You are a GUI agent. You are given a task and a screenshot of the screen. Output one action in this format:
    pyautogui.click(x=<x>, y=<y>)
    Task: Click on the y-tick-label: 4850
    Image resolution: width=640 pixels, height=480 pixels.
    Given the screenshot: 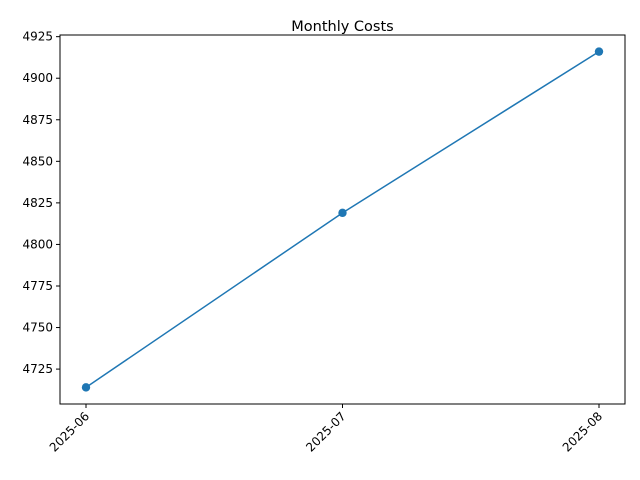 What is the action you would take?
    pyautogui.click(x=37, y=161)
    